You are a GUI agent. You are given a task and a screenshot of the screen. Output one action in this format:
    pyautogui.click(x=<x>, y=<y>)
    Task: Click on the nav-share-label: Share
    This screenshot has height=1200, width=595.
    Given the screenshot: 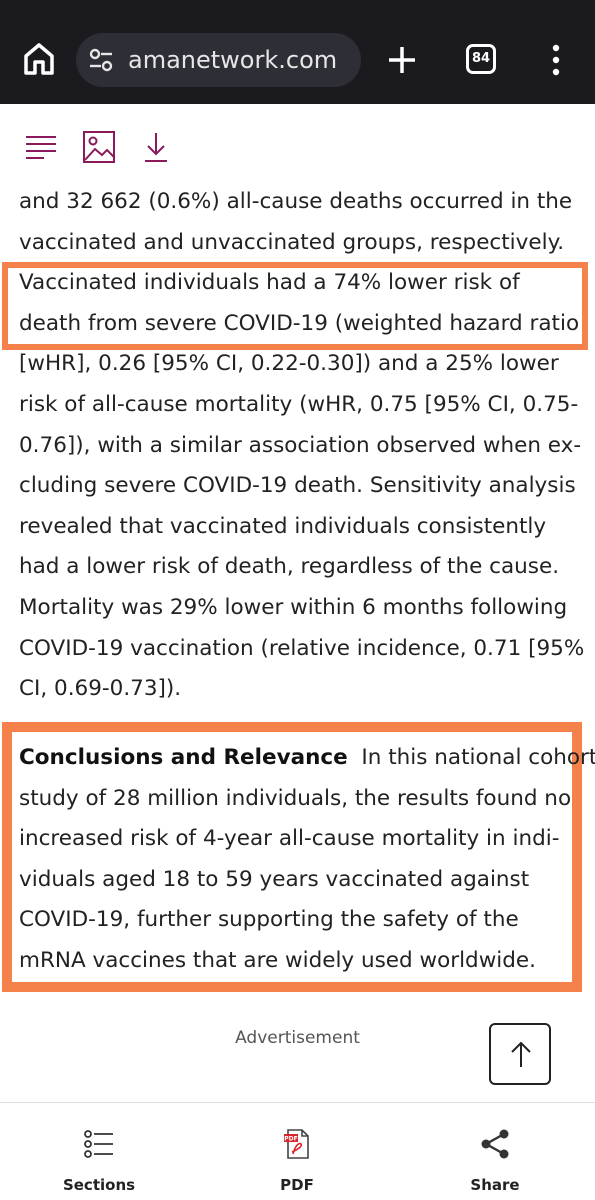 What is the action you would take?
    pyautogui.click(x=495, y=1185)
    